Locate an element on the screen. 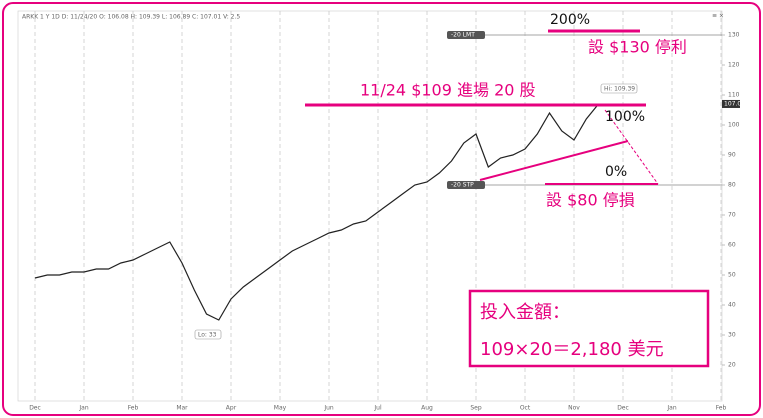 The image size is (763, 418). y-tick-label: 80 is located at coordinates (732, 185).